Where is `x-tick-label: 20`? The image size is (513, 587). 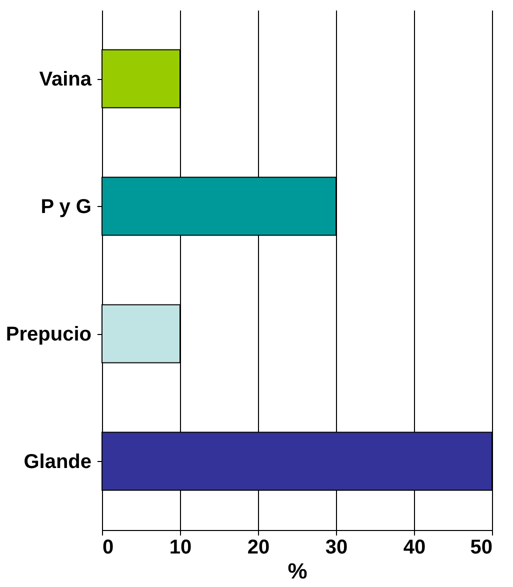 x-tick-label: 20 is located at coordinates (258, 547).